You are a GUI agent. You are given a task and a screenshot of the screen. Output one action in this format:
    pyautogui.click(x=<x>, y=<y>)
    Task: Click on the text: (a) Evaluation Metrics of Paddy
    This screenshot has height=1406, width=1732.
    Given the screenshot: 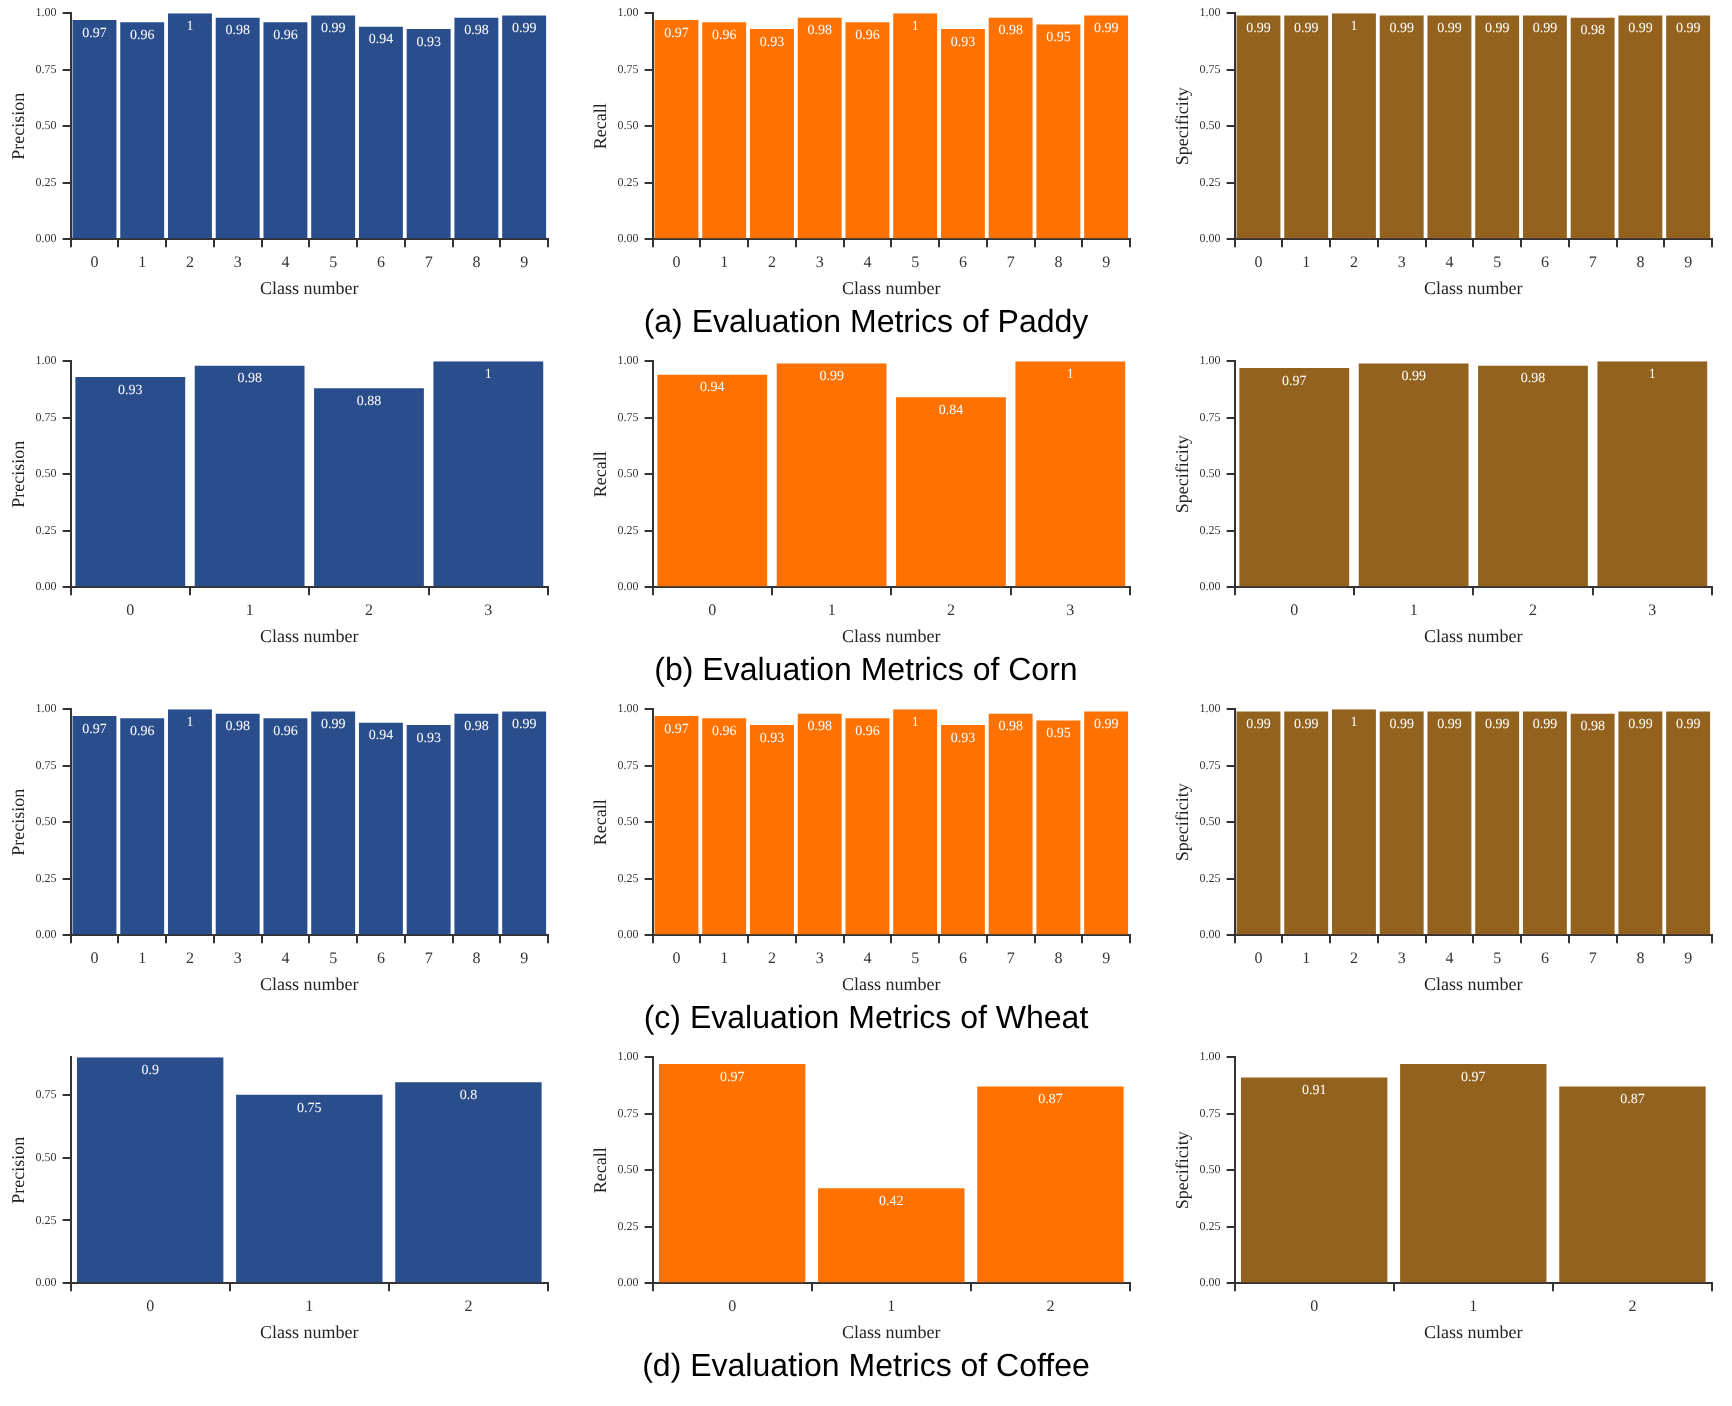 What is the action you would take?
    pyautogui.click(x=866, y=324)
    